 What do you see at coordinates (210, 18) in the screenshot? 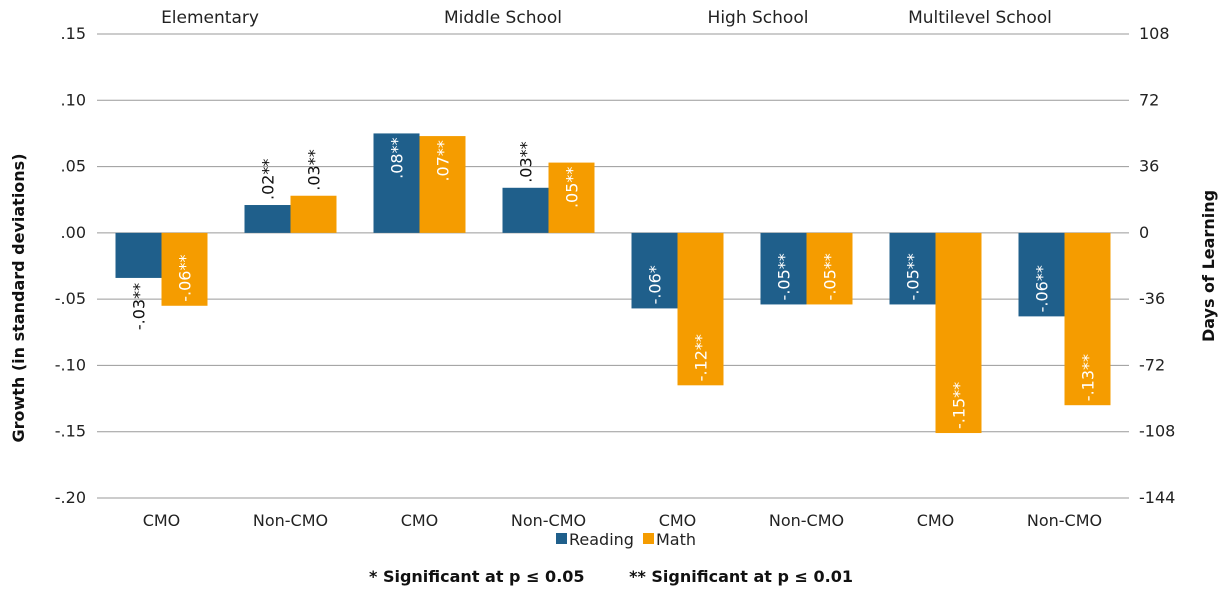
I see `group-label-elementary: Elementary` at bounding box center [210, 18].